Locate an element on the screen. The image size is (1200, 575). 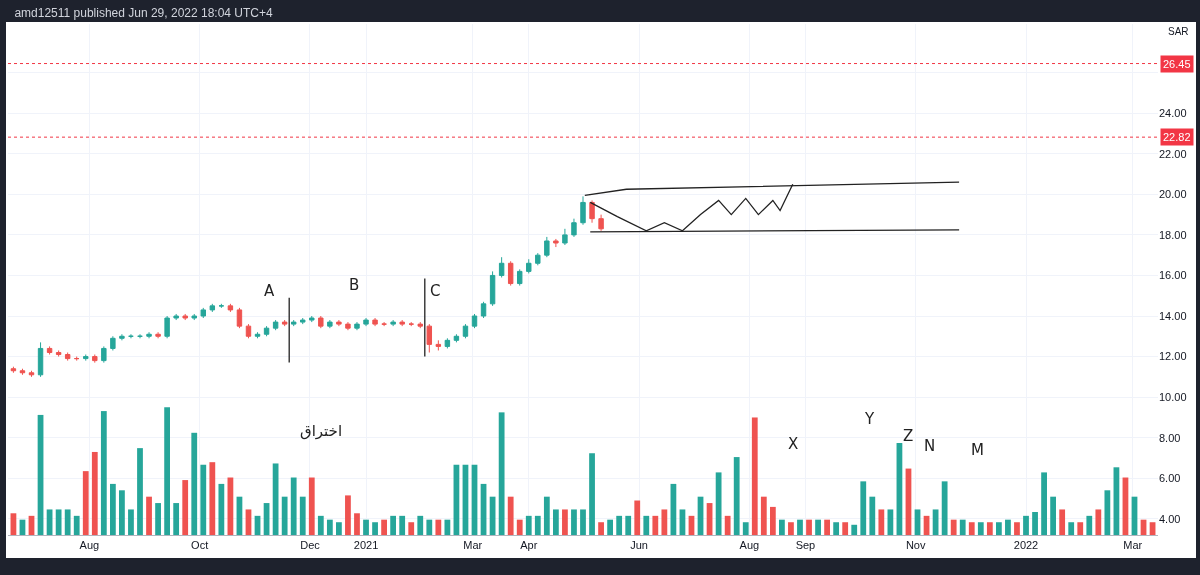
x-tick-label: Sep is located at coordinates (805, 545).